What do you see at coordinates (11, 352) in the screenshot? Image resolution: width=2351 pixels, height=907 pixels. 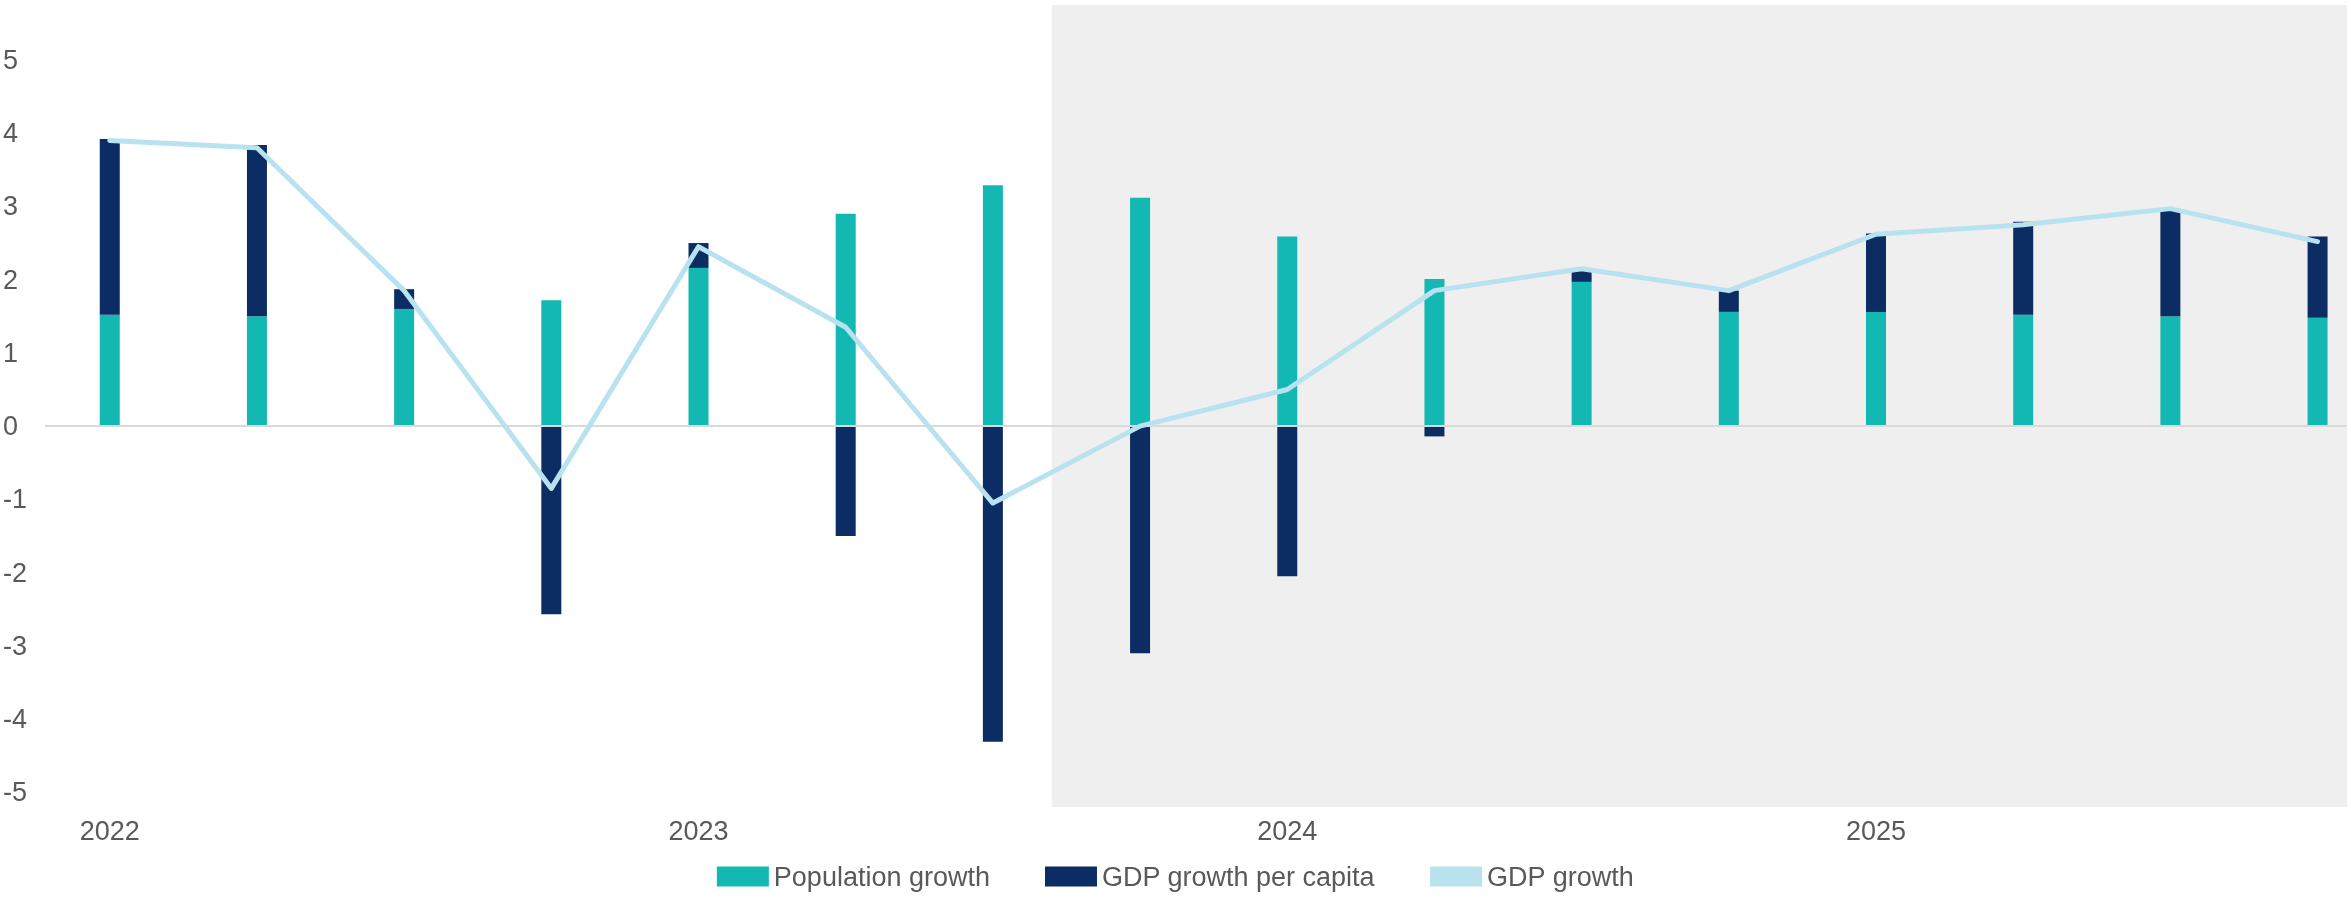 I see `y-tick-label: 1` at bounding box center [11, 352].